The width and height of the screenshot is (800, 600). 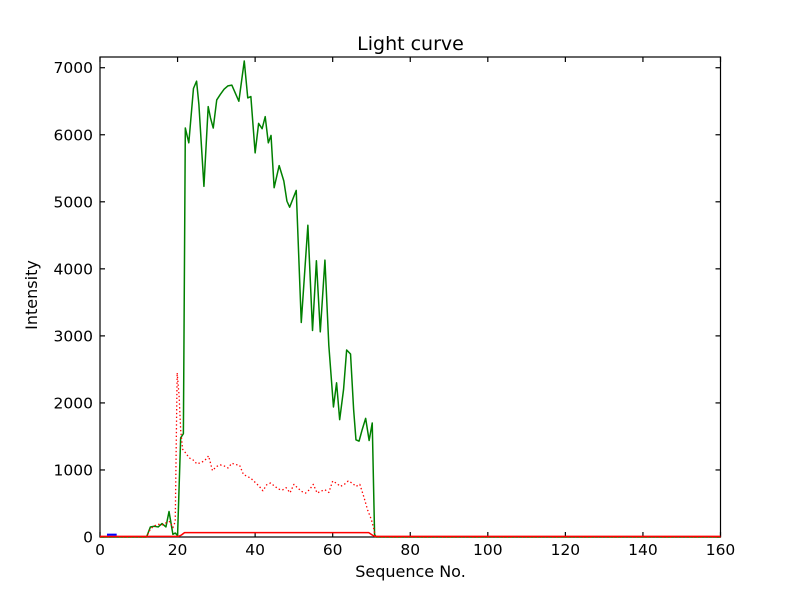 What do you see at coordinates (488, 550) in the screenshot?
I see `x-tick-label: 100` at bounding box center [488, 550].